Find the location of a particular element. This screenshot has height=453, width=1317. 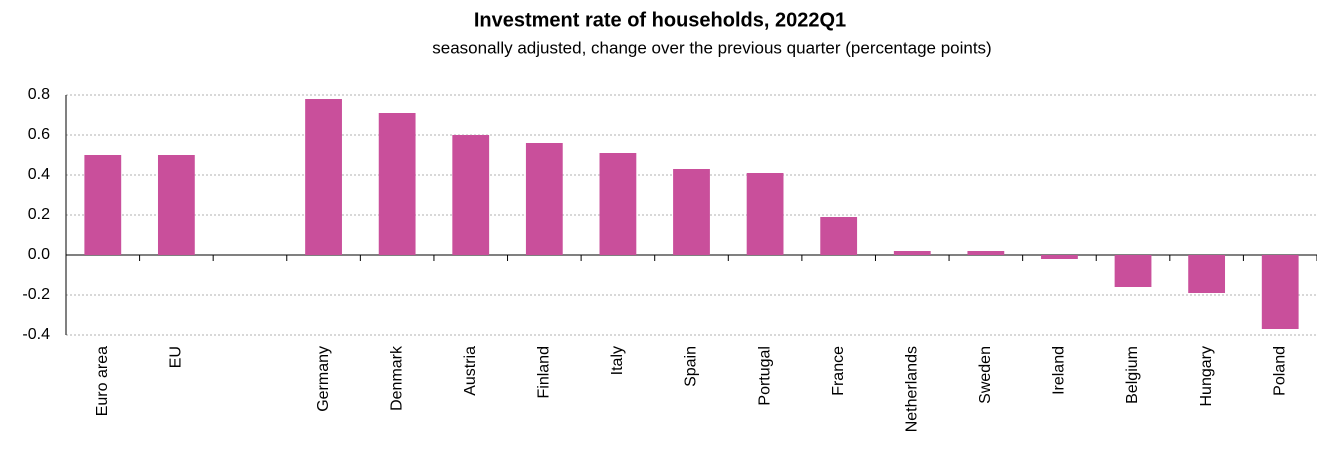

x-tick-label: Finland is located at coordinates (544, 372).